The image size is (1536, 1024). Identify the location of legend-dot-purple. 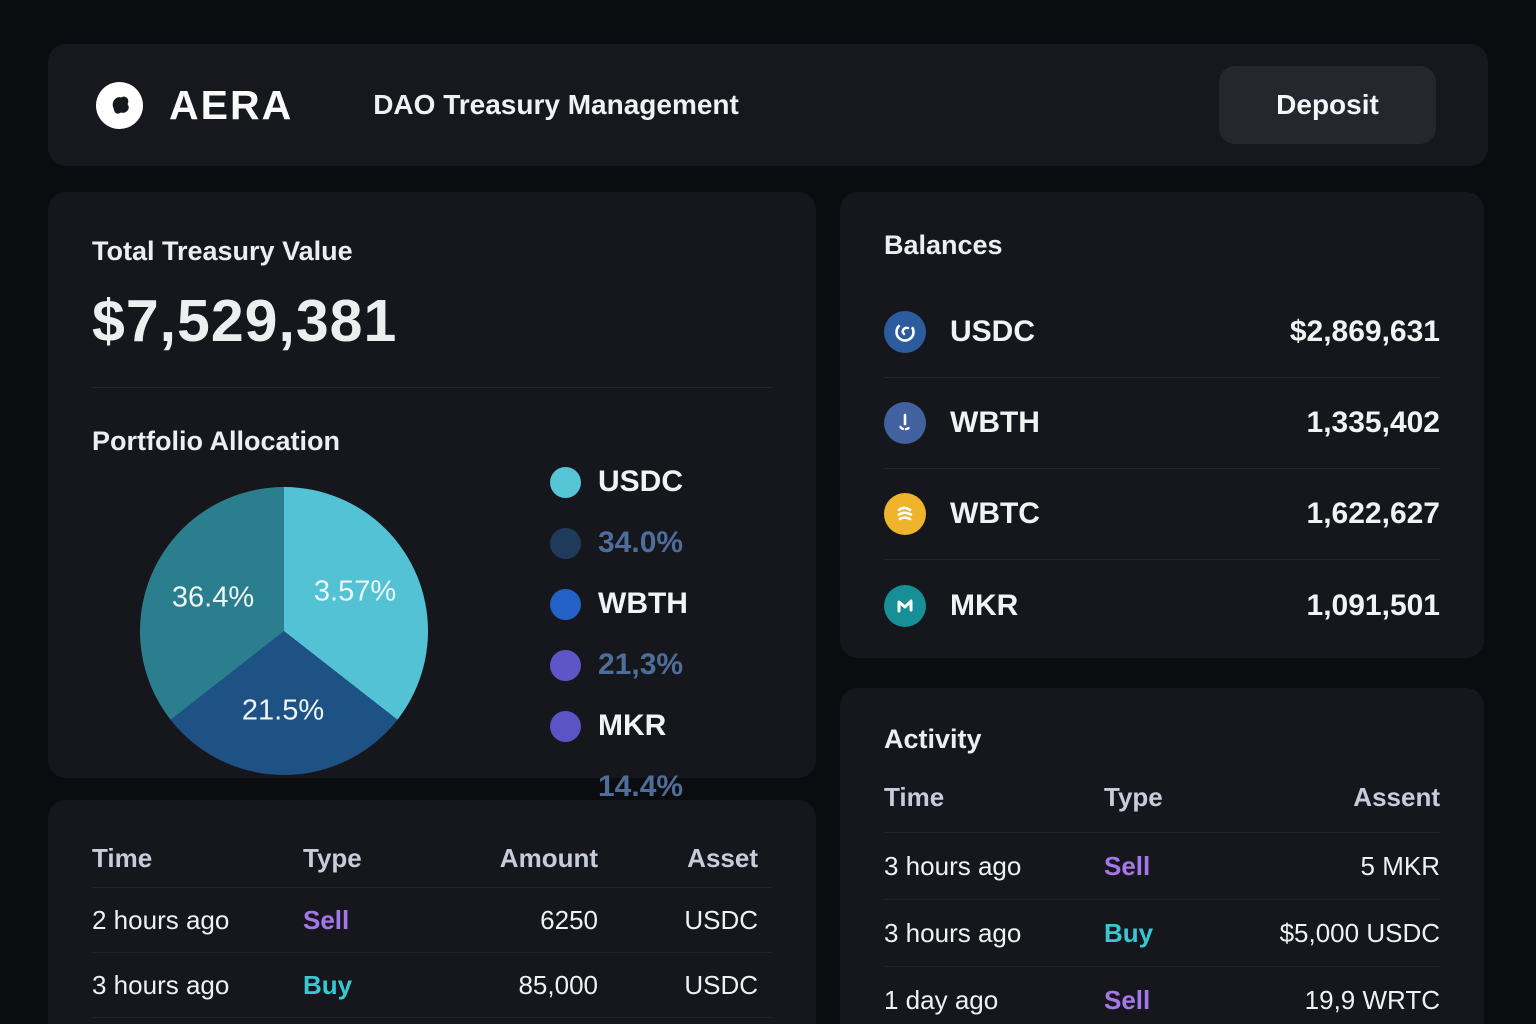
(565, 665).